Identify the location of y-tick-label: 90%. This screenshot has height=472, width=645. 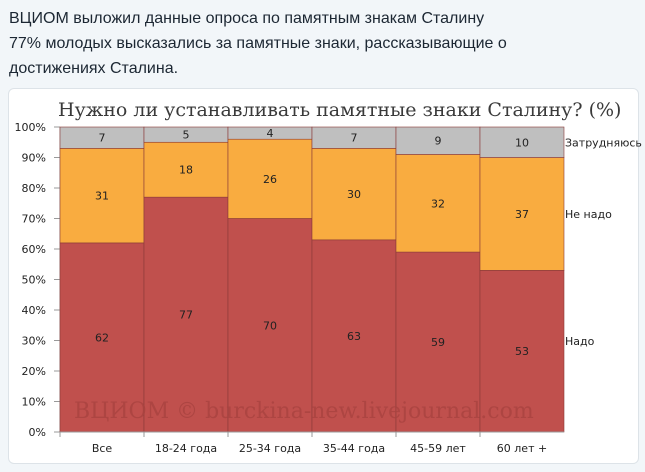
(34, 158).